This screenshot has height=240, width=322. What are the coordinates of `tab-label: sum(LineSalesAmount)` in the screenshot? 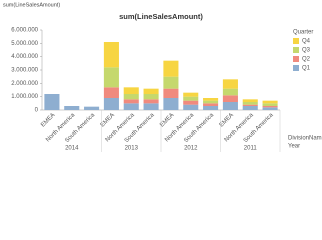 It's located at (31, 5).